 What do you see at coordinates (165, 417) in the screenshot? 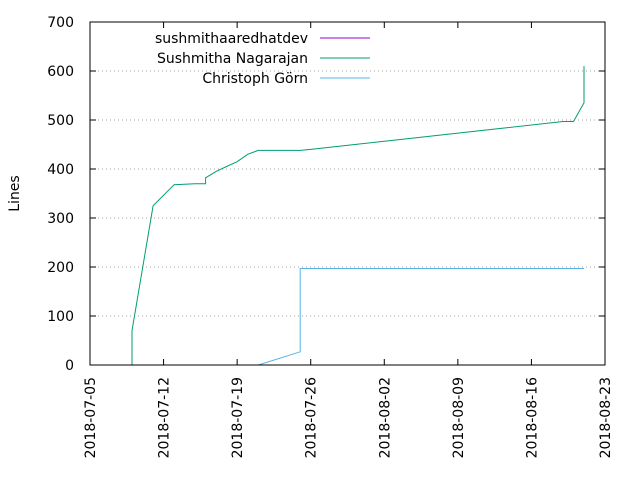
I see `x-tick-label: 2018-07-12` at bounding box center [165, 417].